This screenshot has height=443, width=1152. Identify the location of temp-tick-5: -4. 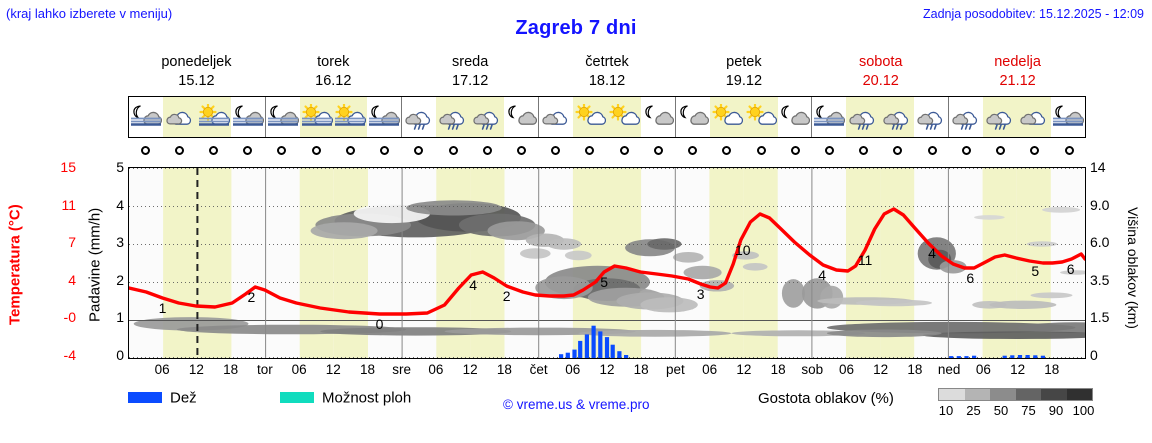
(69, 355).